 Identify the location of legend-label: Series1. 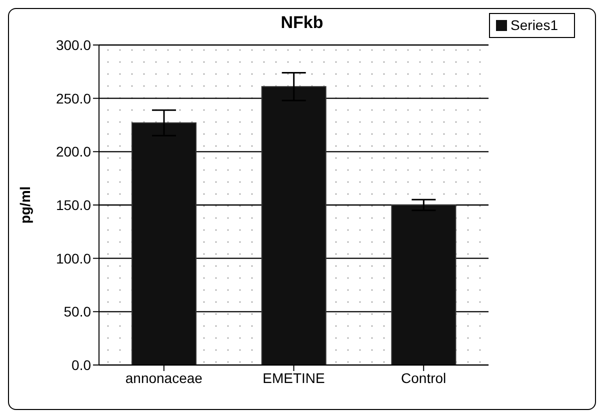
(534, 25).